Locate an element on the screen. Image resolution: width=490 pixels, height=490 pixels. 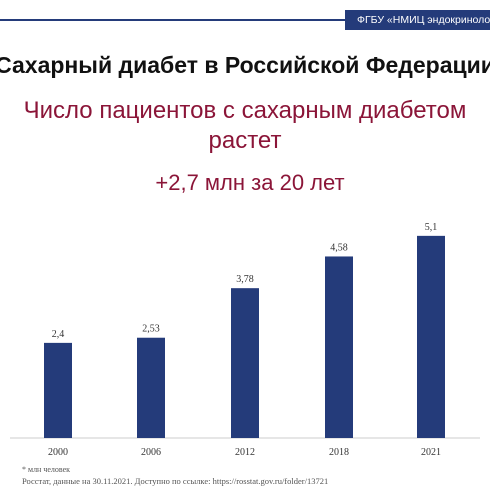
bar-value-label: 5,1 is located at coordinates (431, 227).